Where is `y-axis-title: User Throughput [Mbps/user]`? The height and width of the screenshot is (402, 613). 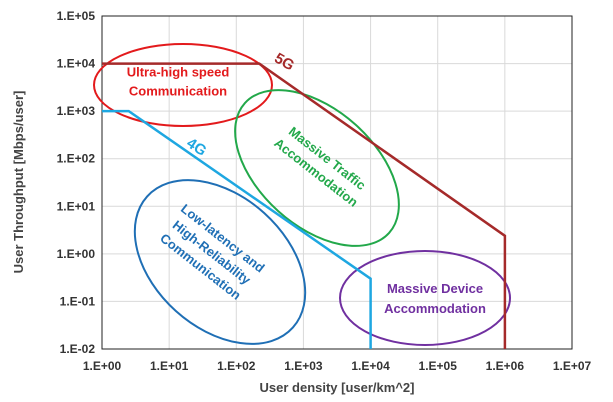 y-axis-title: User Throughput [Mbps/user] is located at coordinates (18, 182).